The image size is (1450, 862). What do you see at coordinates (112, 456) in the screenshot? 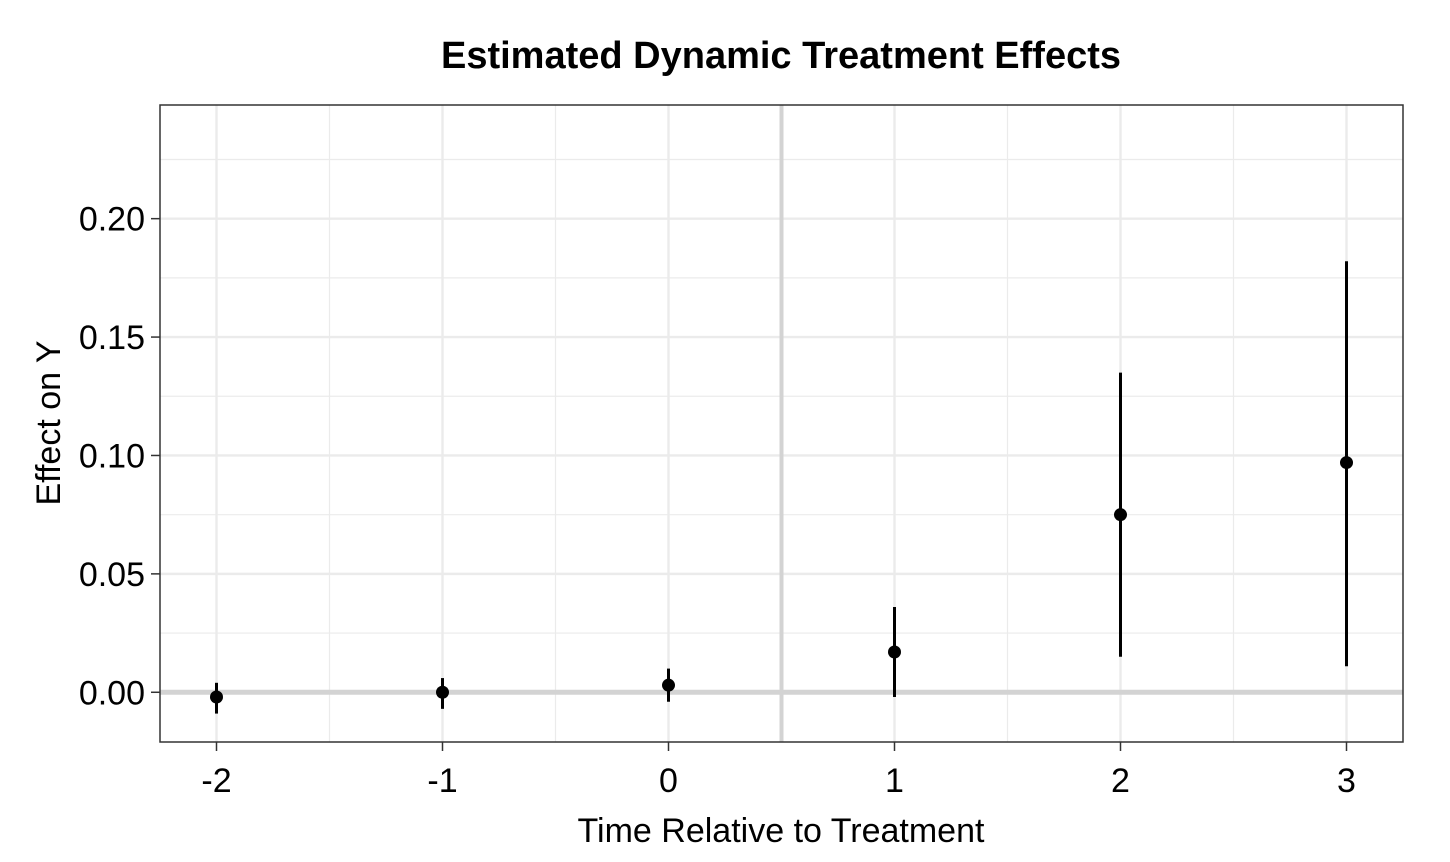
I see `y-tick-label: 0.10` at bounding box center [112, 456].